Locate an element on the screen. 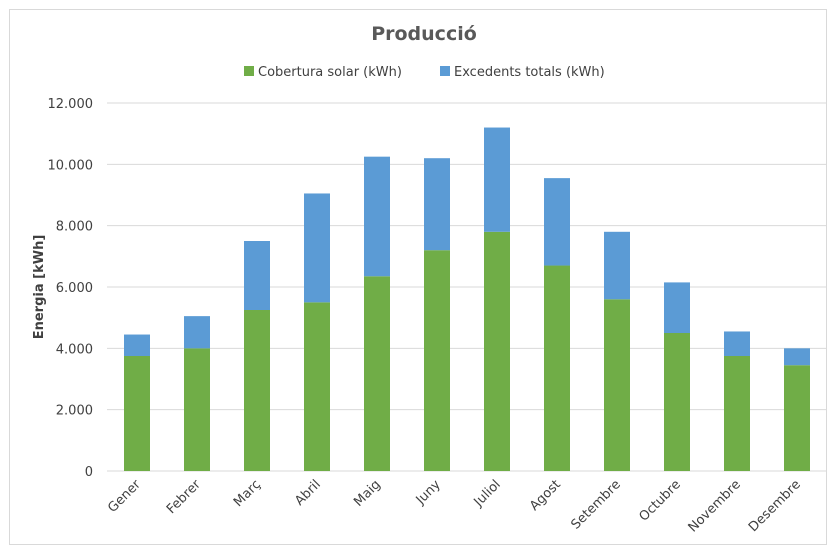 Image resolution: width=831 pixels, height=548 pixels. x-tick-label: Octubre is located at coordinates (659, 500).